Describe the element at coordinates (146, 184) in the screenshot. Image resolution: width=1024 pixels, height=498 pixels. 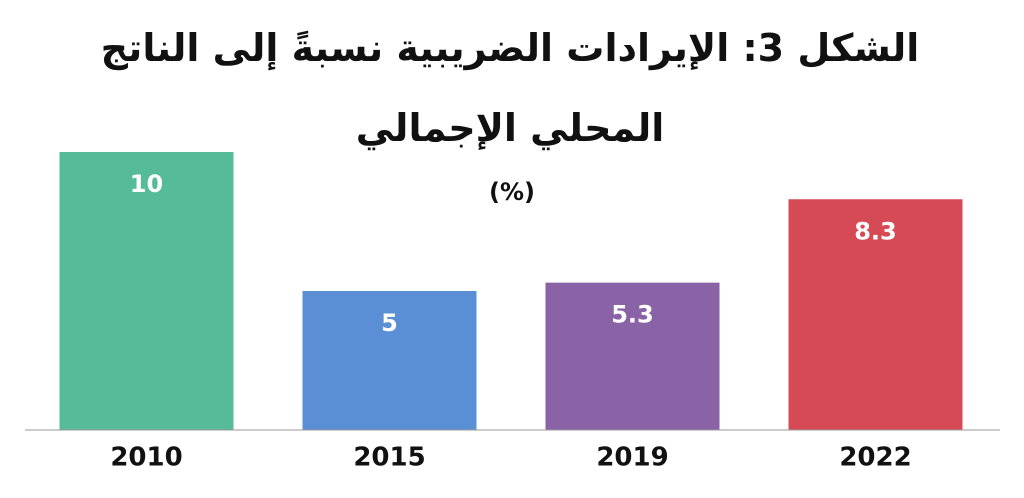
I see `value-label: 10` at that location.